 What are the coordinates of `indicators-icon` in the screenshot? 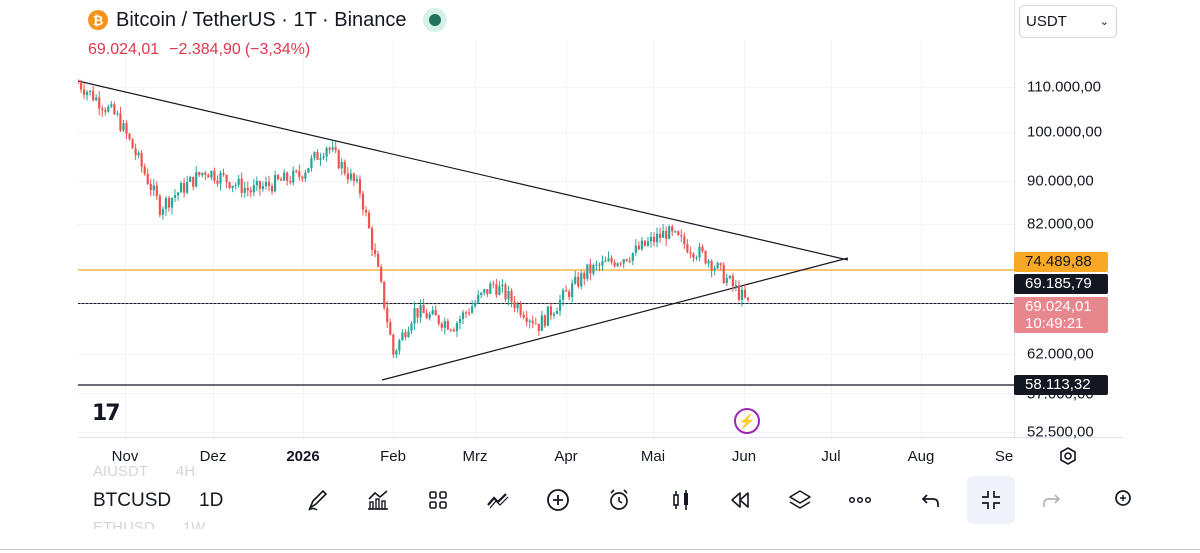 It's located at (378, 500).